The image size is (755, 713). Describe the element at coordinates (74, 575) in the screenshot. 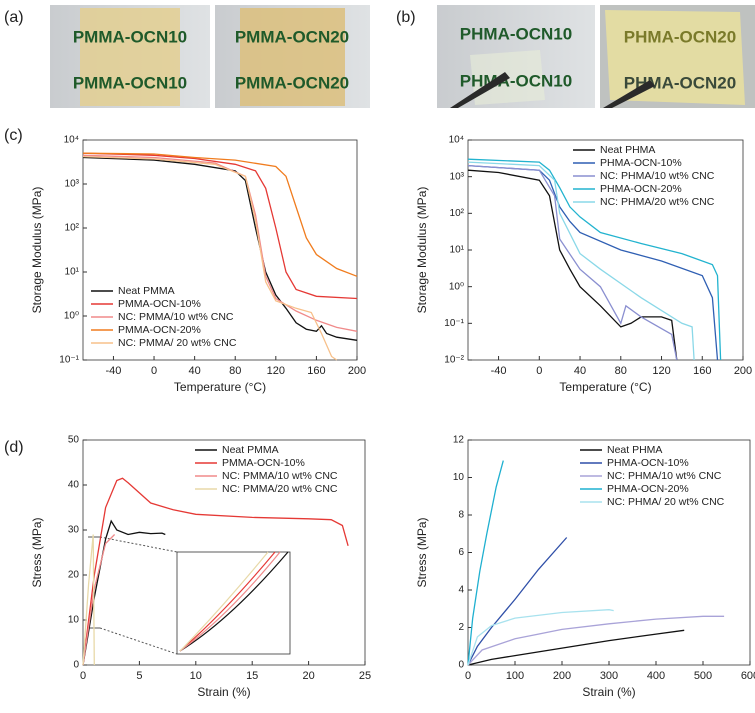

I see `y-tick-label: 20` at that location.